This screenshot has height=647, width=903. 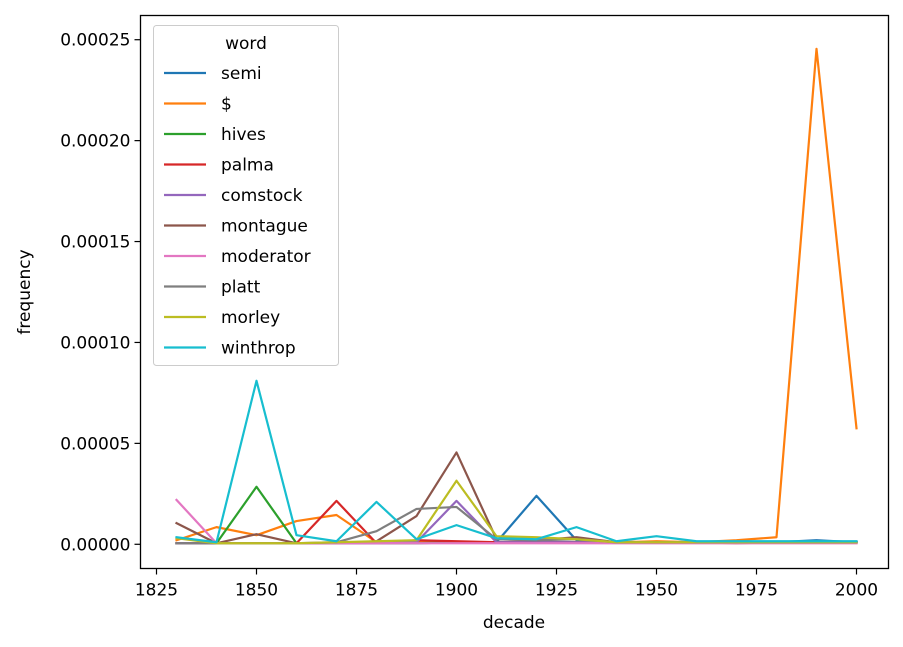 I want to click on legend-box, so click(x=246, y=195).